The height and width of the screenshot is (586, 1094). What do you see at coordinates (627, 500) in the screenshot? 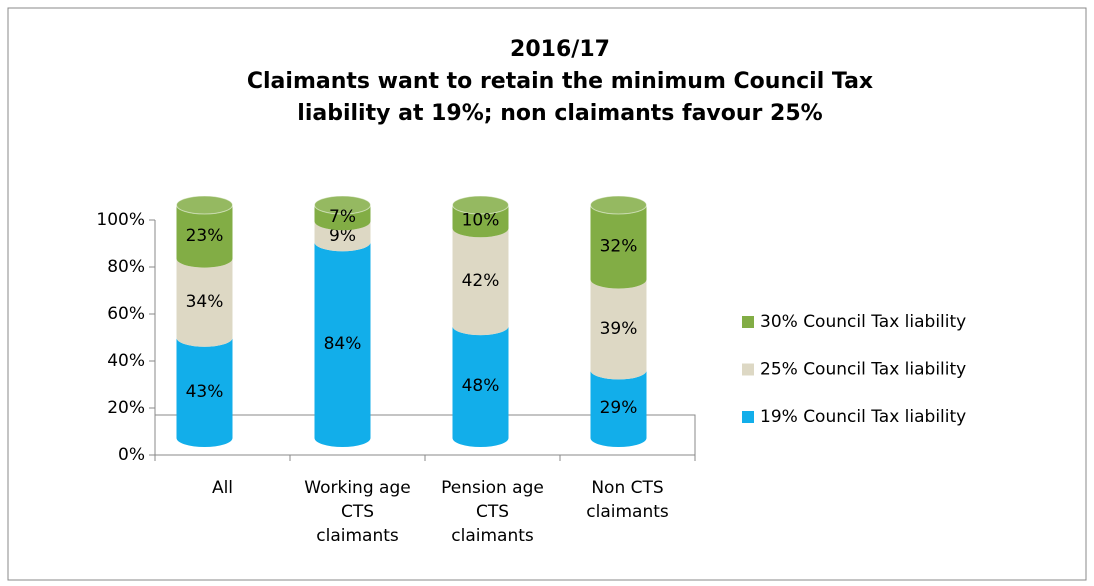
I see `x-tick-label: Non CTS claimants` at bounding box center [627, 500].